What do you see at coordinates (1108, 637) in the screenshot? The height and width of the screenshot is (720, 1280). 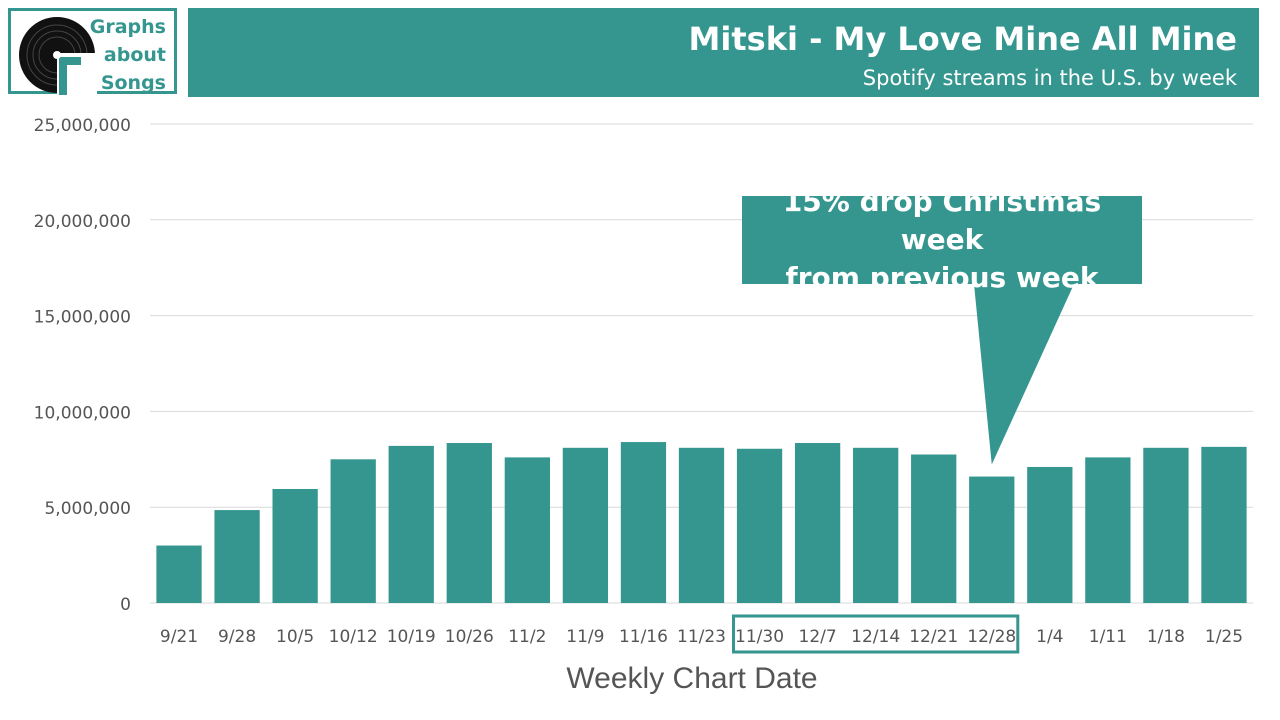 I see `x-tick-label: 1/11` at bounding box center [1108, 637].